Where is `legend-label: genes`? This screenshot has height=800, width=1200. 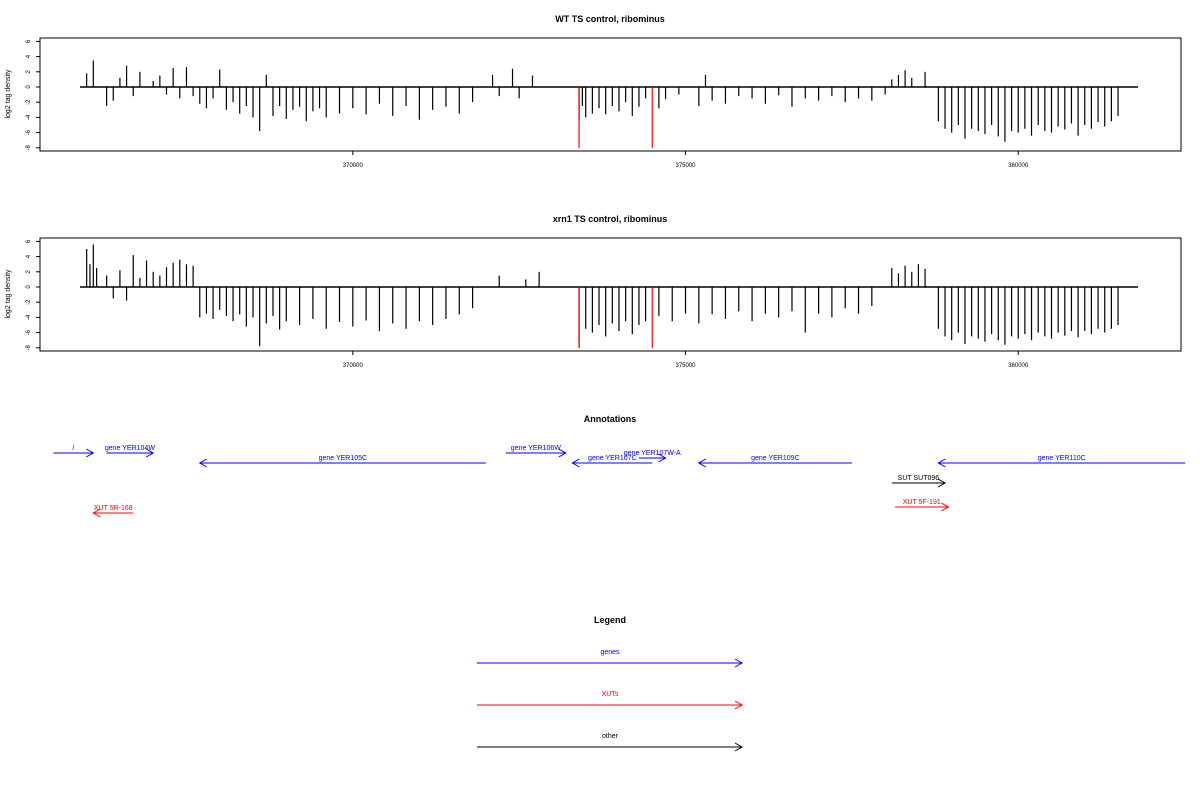 legend-label: genes is located at coordinates (610, 652).